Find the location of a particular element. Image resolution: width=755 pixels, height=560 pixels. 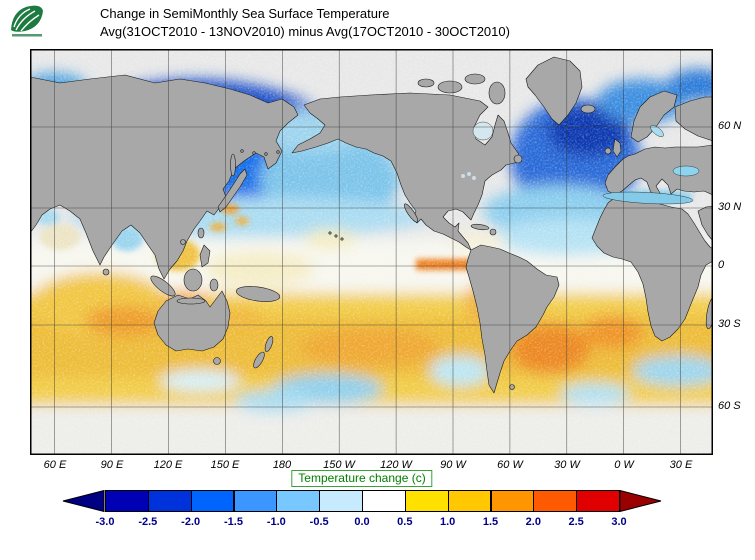

lon-tick-label: 90 E is located at coordinates (112, 465).